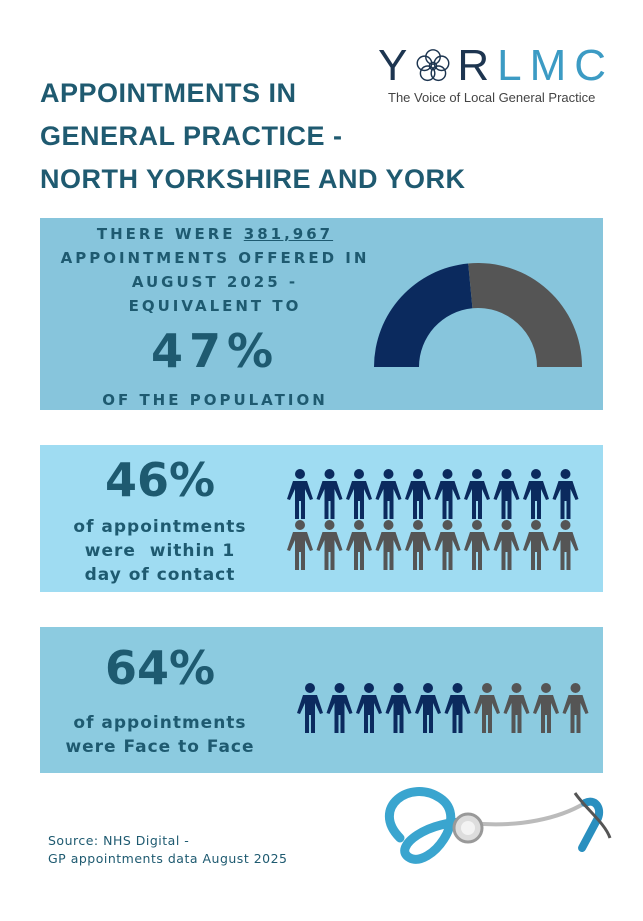  I want to click on gauge-chart, so click(478, 315).